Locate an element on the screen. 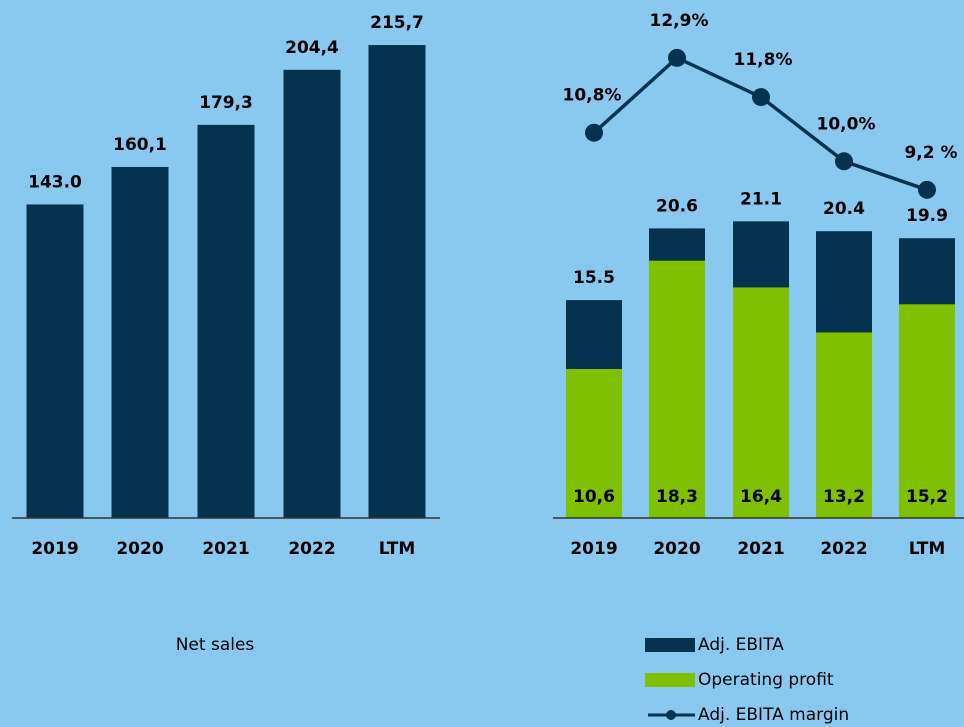 This screenshot has height=727, width=964. data-label: 15,2 is located at coordinates (927, 497).